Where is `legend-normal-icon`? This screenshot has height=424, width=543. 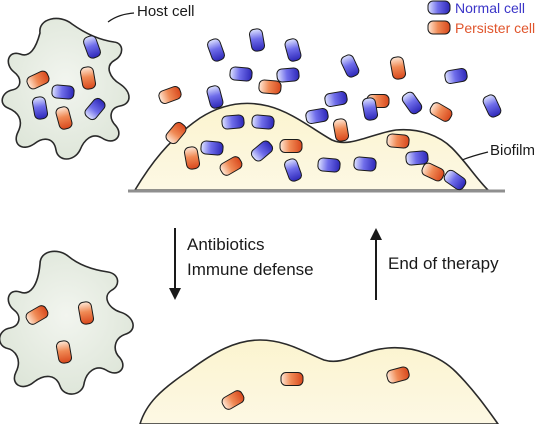 legend-normal-icon is located at coordinates (439, 7).